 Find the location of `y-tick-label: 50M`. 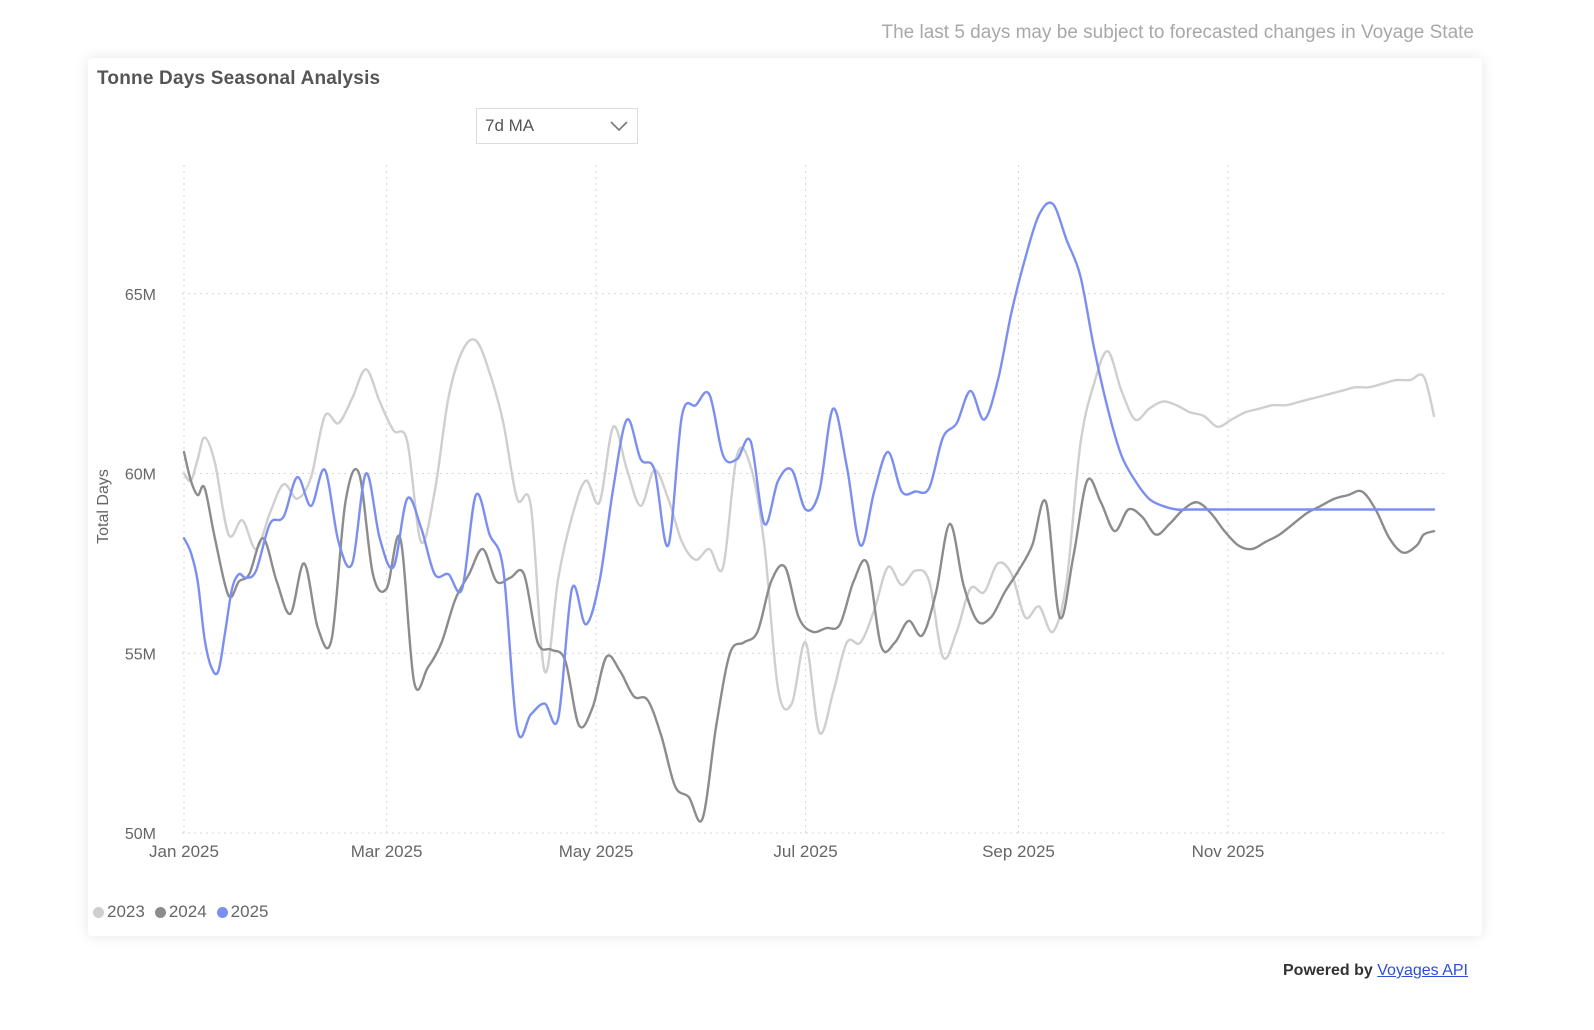

y-tick-label: 50M is located at coordinates (140, 834).